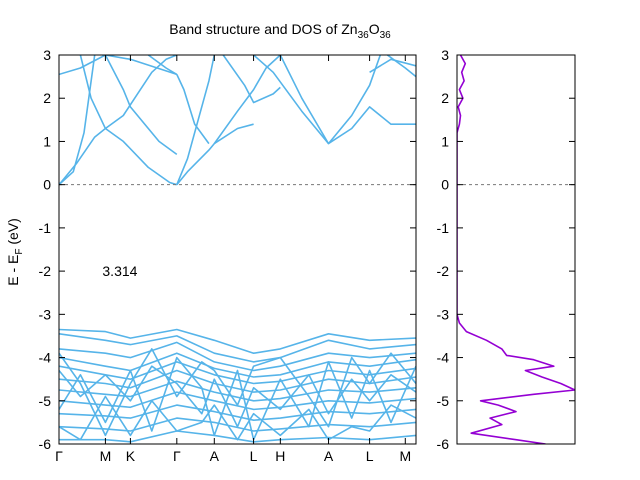 Image resolution: width=640 pixels, height=480 pixels. Describe the element at coordinates (443, 401) in the screenshot. I see `dos-ytick-label-1: -5` at that location.